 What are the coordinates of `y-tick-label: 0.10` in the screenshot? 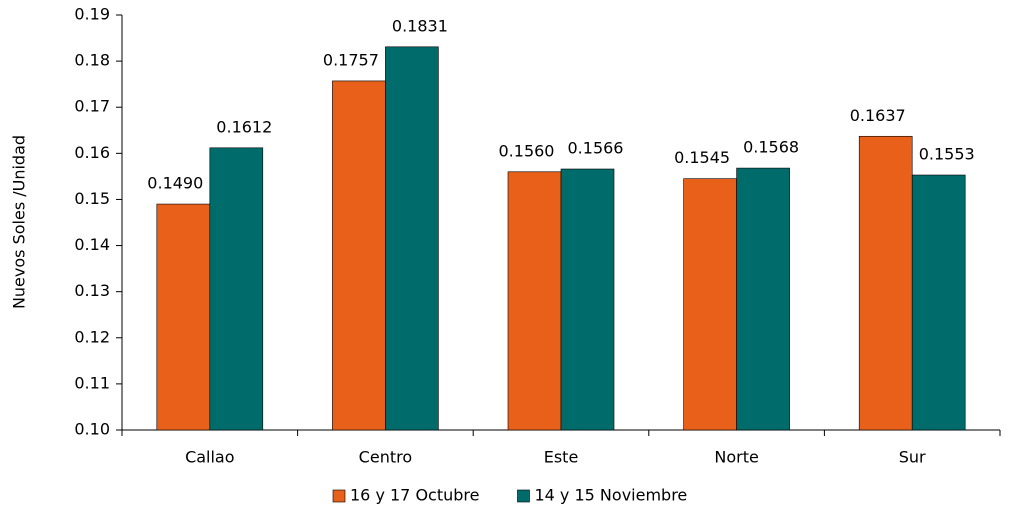 It's located at (92, 429).